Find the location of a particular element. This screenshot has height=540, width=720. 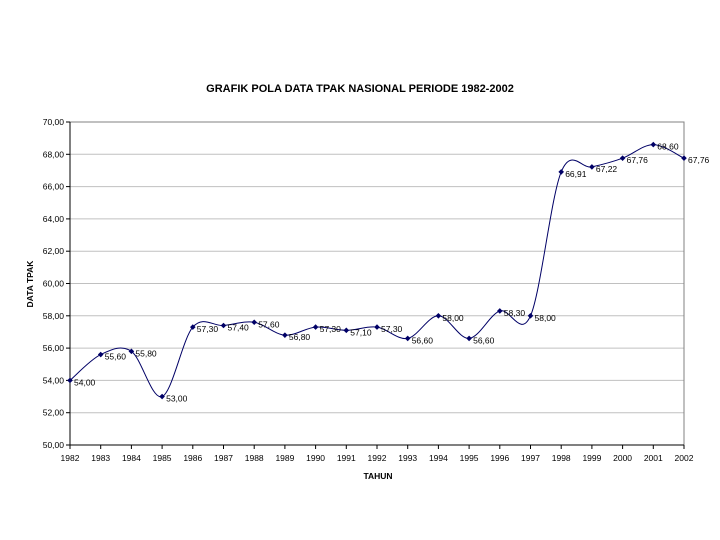

x-tick-label: 2002 is located at coordinates (684, 458).